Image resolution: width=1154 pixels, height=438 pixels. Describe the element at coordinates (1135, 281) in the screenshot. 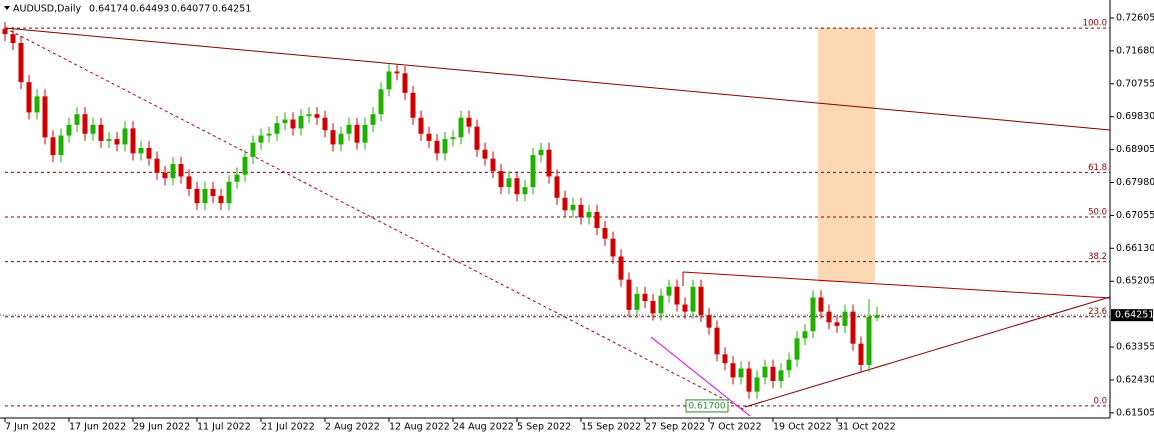

I see `y-tick-label: 0.65205` at that location.